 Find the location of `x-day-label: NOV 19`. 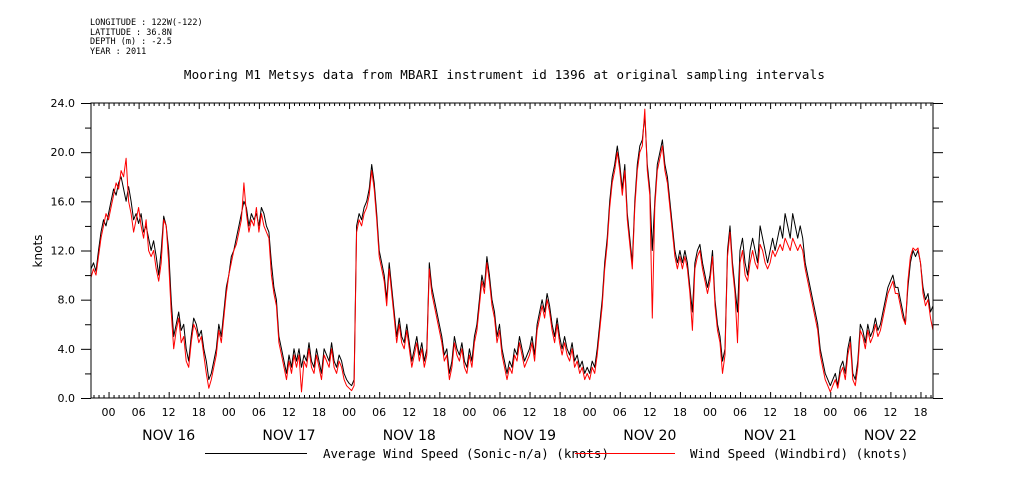

x-day-label: NOV 19 is located at coordinates (529, 436).